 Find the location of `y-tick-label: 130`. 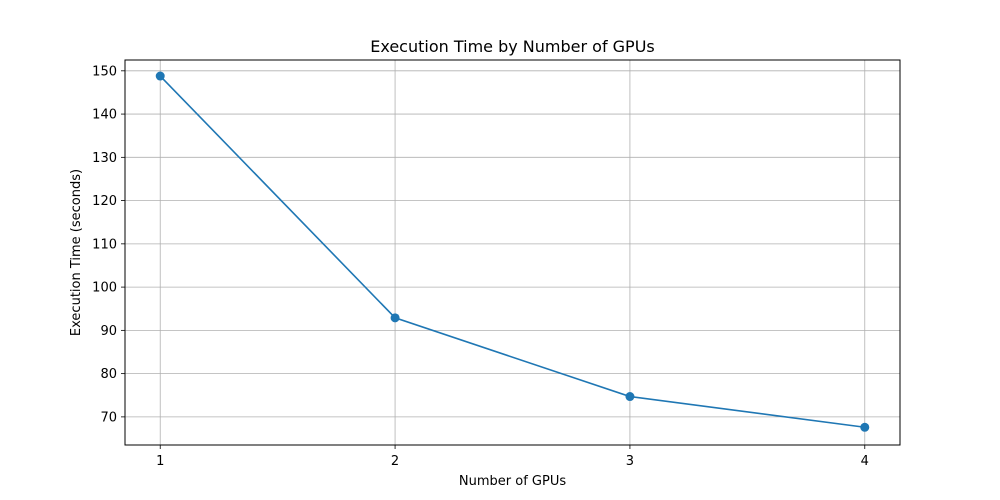

y-tick-label: 130 is located at coordinates (104, 158).